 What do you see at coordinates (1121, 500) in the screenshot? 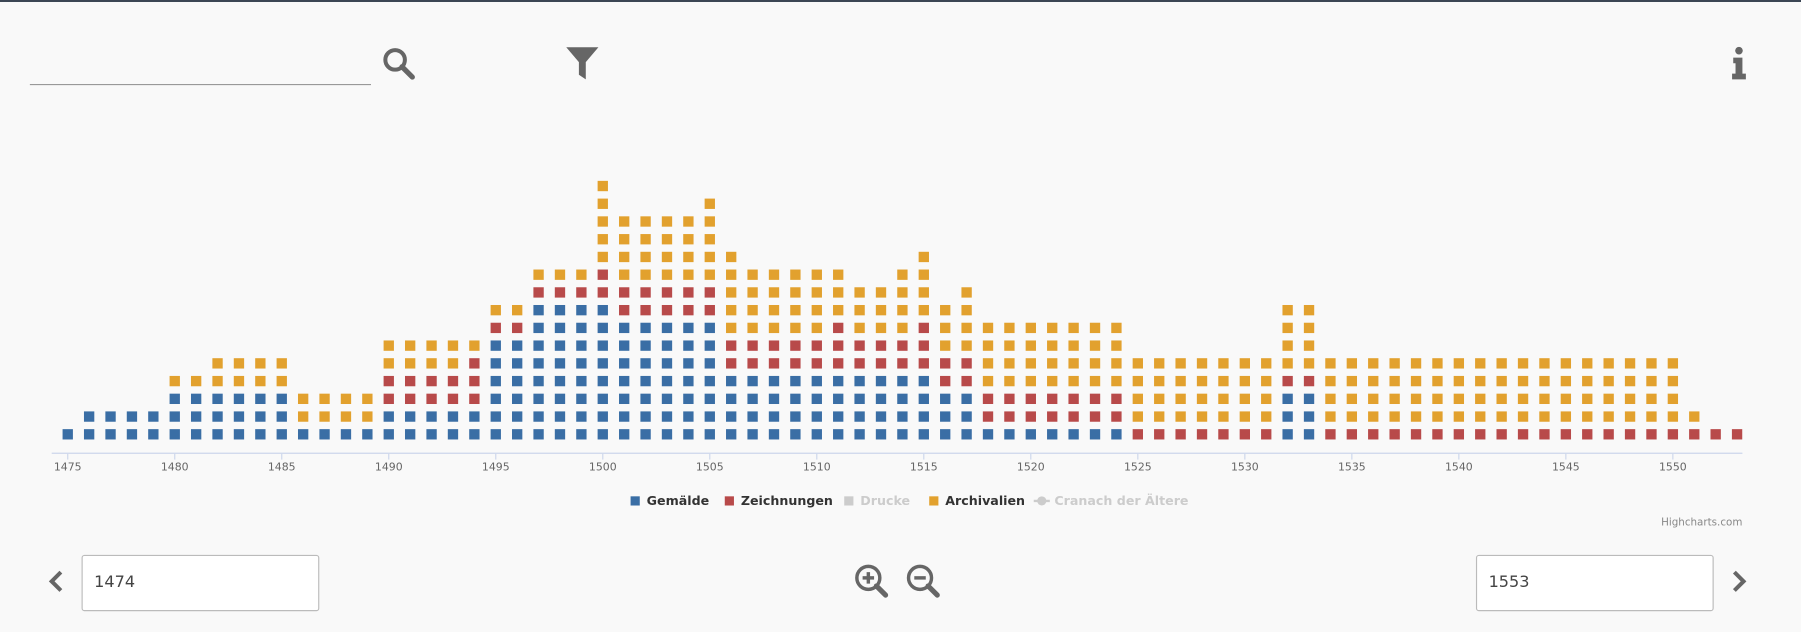
I see `legend-label: Cranach der Ältere` at bounding box center [1121, 500].